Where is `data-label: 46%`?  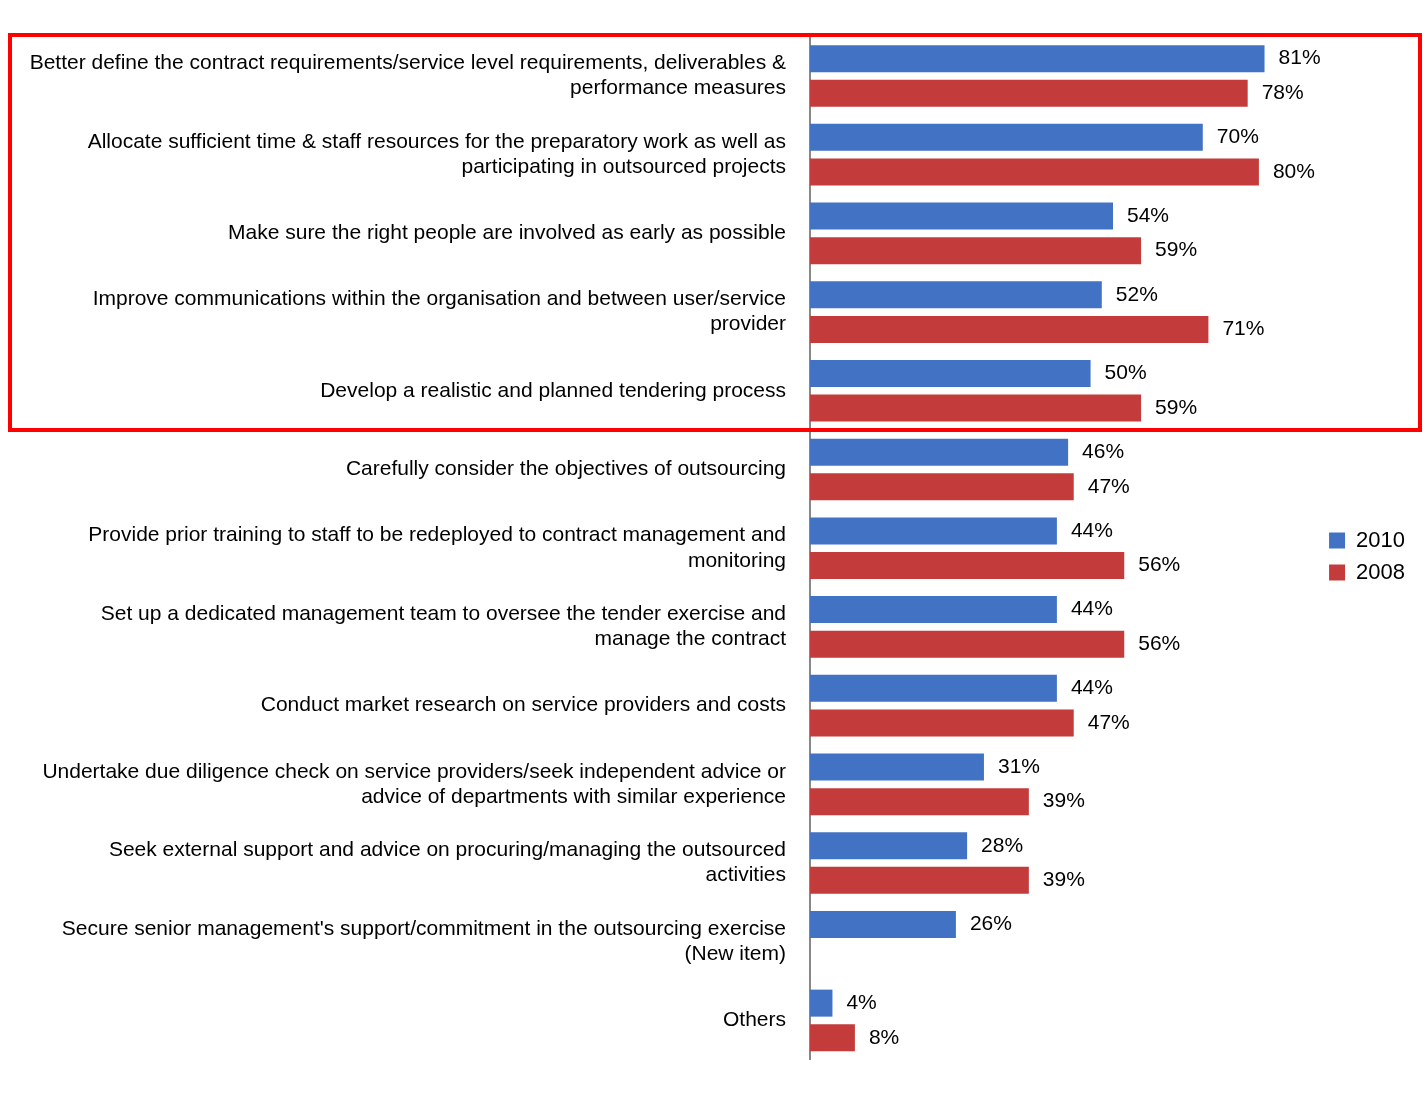
data-label: 46% is located at coordinates (1103, 450).